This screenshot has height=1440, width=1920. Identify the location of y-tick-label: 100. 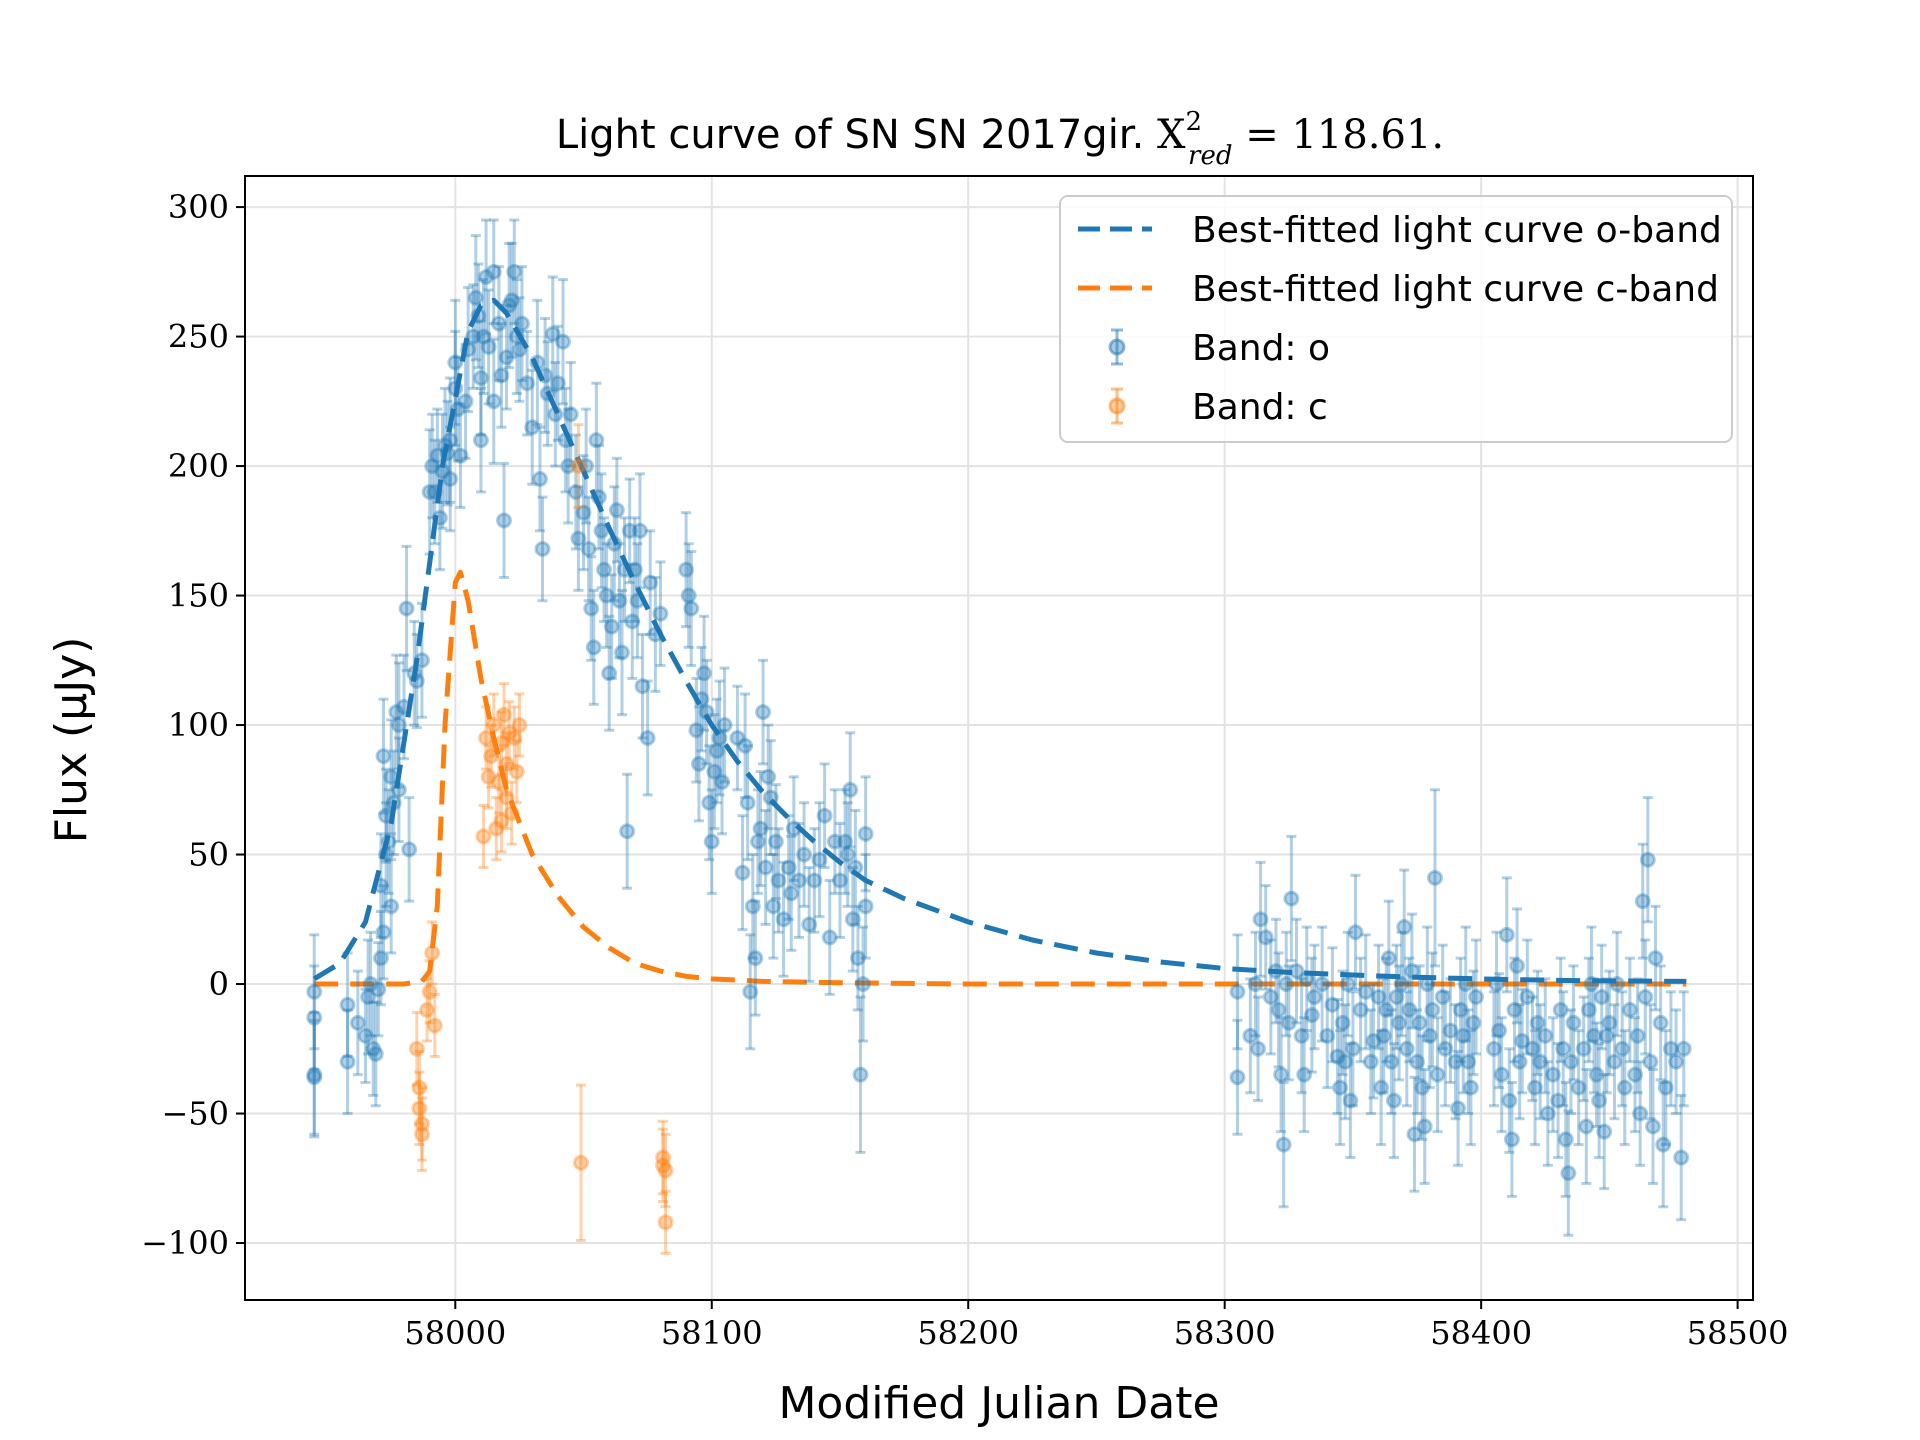
(198, 725).